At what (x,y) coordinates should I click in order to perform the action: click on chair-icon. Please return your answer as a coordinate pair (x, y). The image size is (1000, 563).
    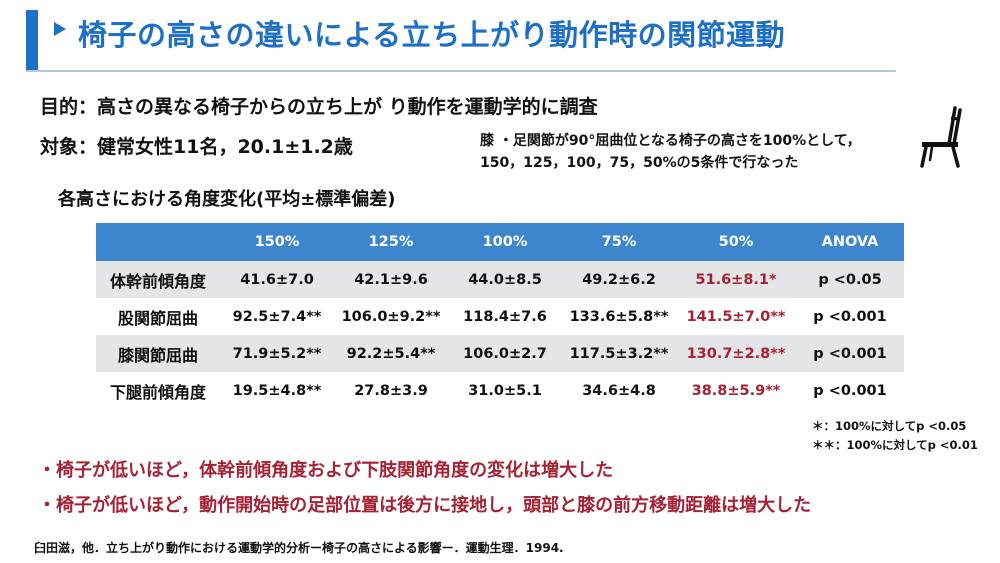
    Looking at the image, I should click on (941, 137).